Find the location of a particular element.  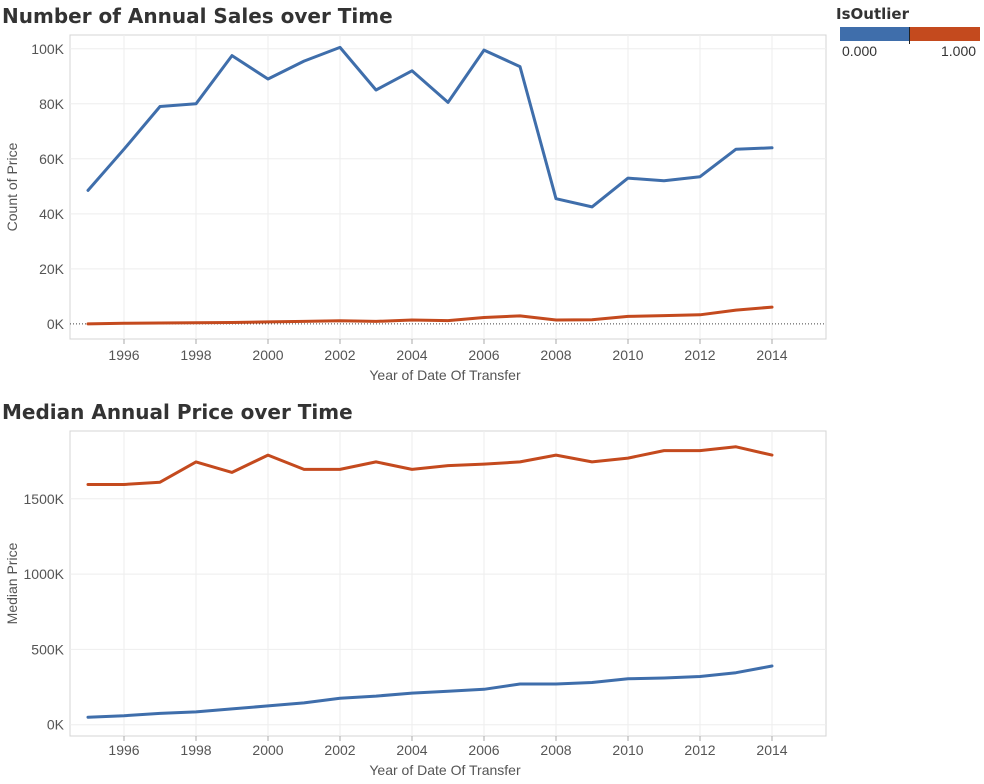

legend-color-high is located at coordinates (945, 34).